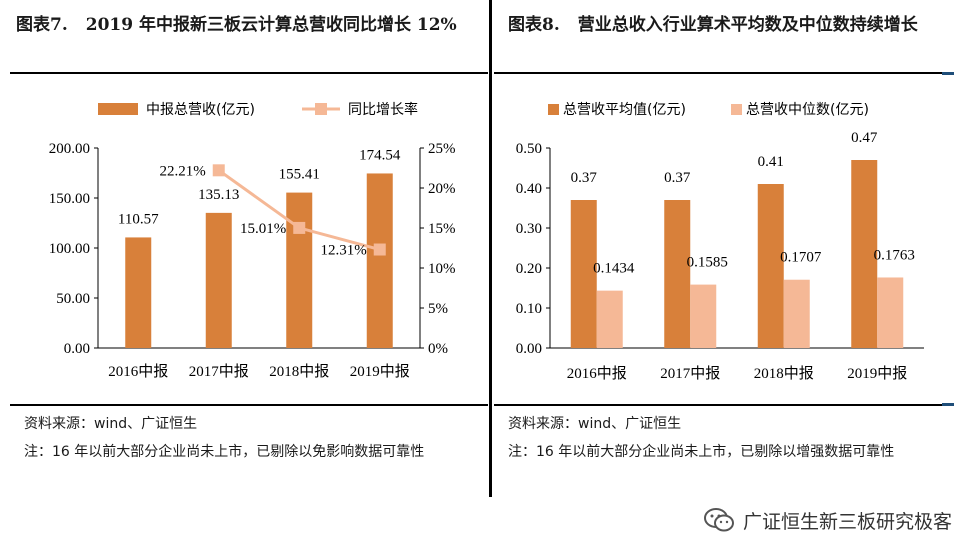 This screenshot has height=558, width=970. Describe the element at coordinates (847, 521) in the screenshot. I see `watermark-text: 广证恒生新三板研究极客` at that location.